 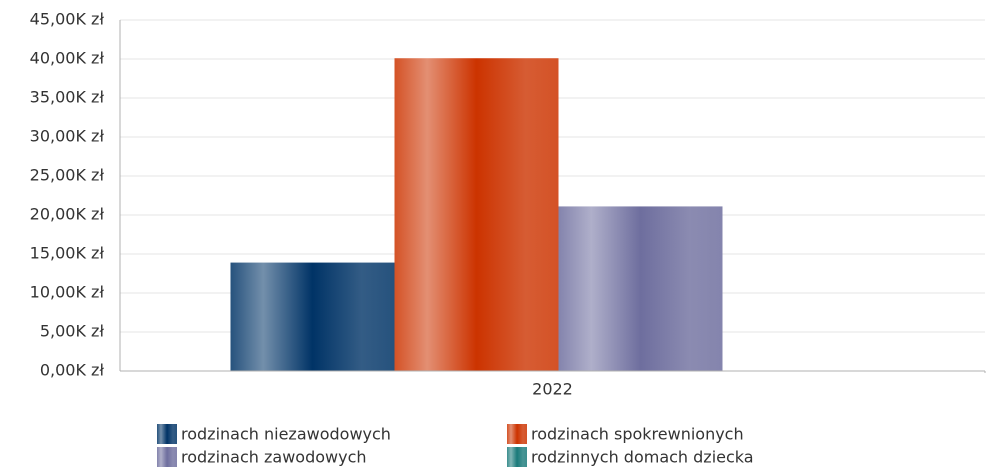 I want to click on y-tick-label: 20,00K zł, so click(x=67, y=214).